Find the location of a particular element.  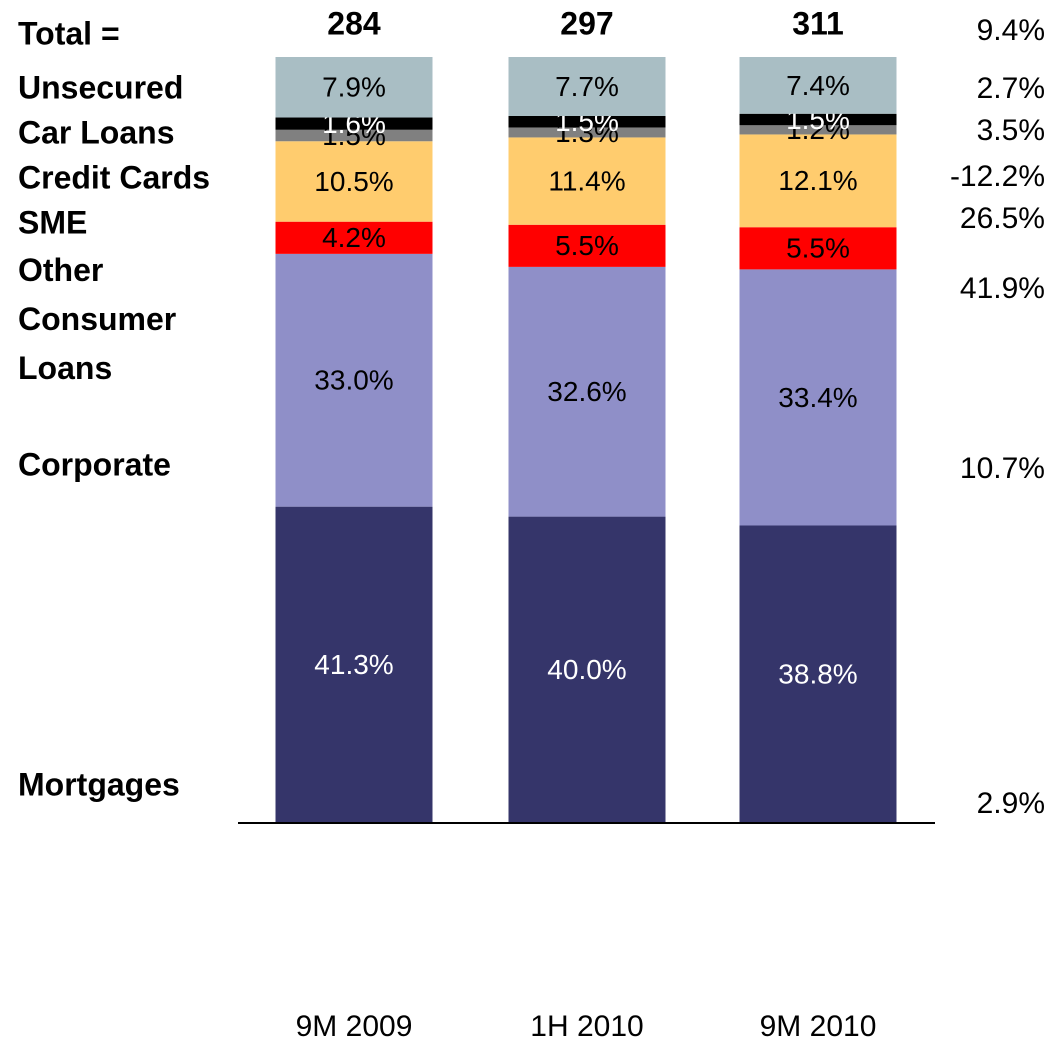

x-tick-label: 9M 2009 is located at coordinates (354, 1026).